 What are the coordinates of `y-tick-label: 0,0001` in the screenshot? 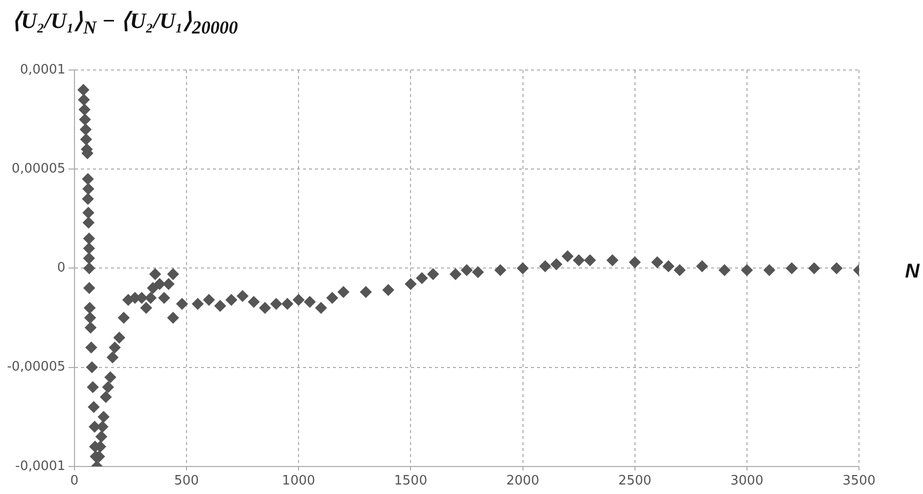 It's located at (43, 70).